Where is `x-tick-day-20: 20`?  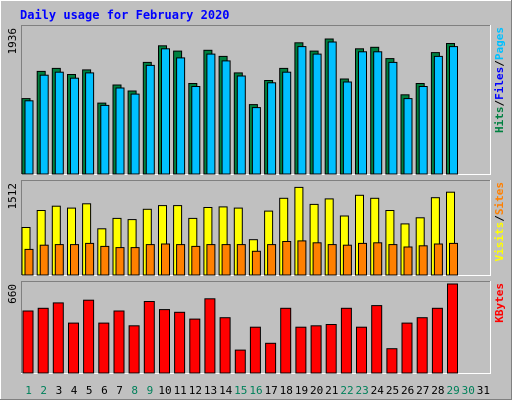
x-tick-day-20: 20 is located at coordinates (316, 390).